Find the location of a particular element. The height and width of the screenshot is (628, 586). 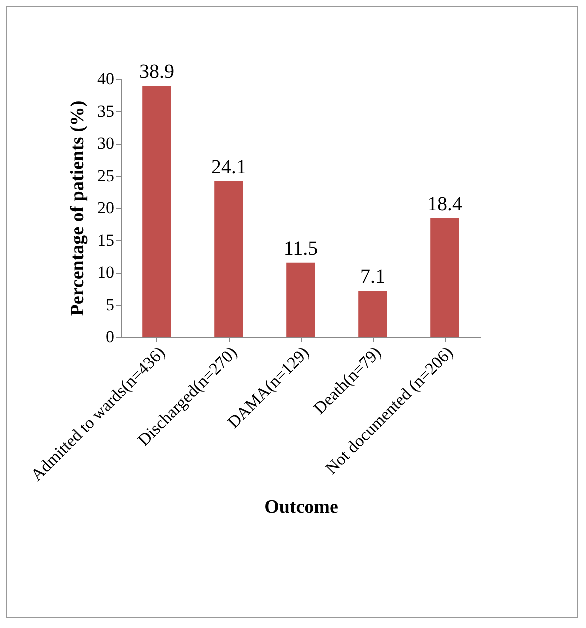

data-label: 38.9 is located at coordinates (157, 72).